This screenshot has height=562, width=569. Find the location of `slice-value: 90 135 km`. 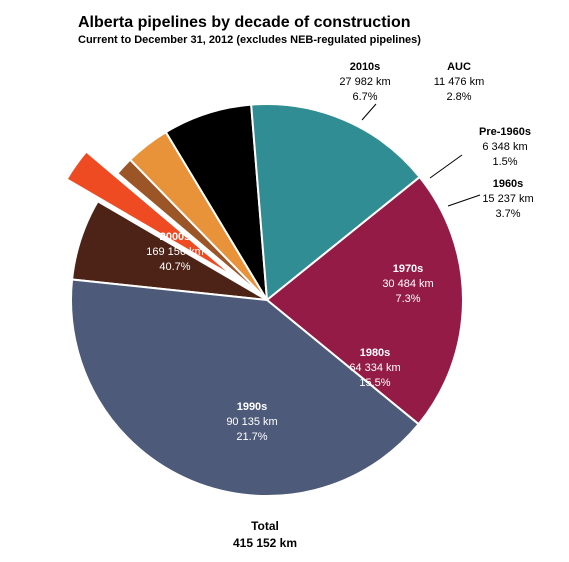

slice-value: 90 135 km is located at coordinates (251, 422).